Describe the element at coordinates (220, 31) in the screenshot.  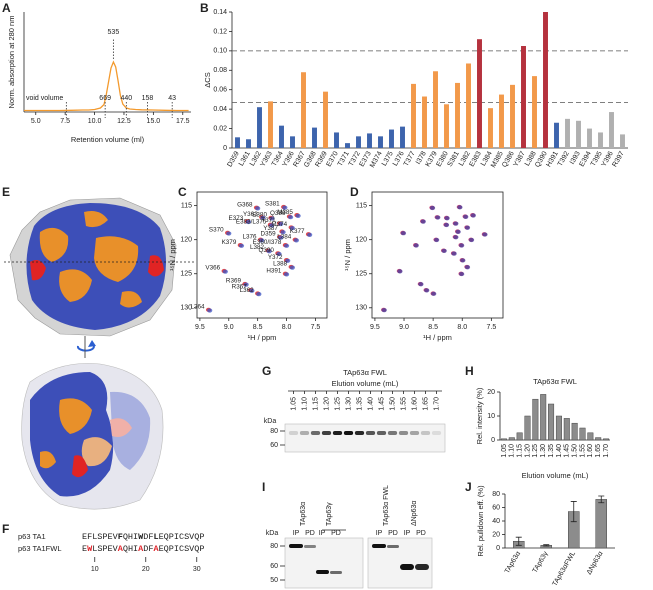
I see `y-tick-label: 0.12` at that location.